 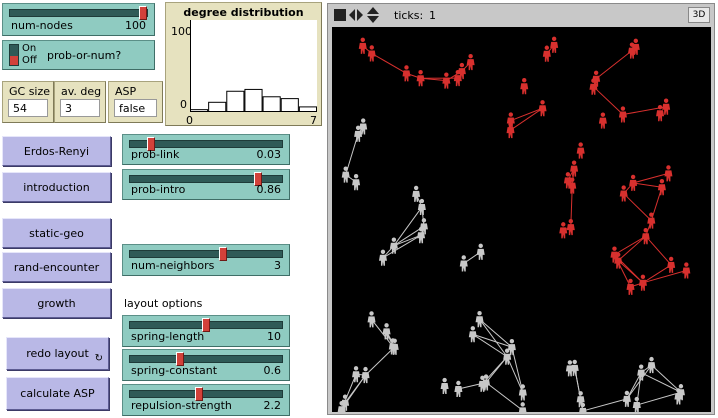 I want to click on spring-constant-slider: spring-constant 0.6, so click(x=206, y=365).